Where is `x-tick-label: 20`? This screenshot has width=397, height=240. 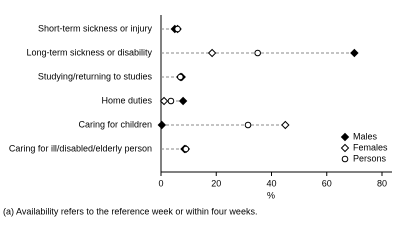
x-tick-label: 20 is located at coordinates (216, 183).